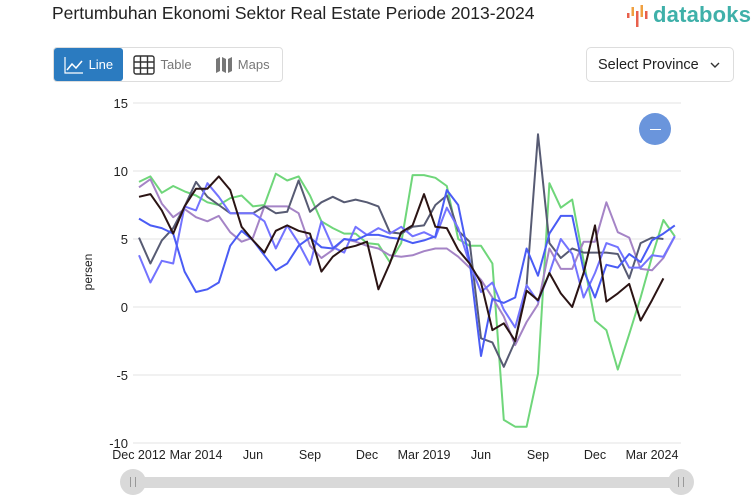  Describe the element at coordinates (73, 65) in the screenshot. I see `line-chart-icon` at that location.